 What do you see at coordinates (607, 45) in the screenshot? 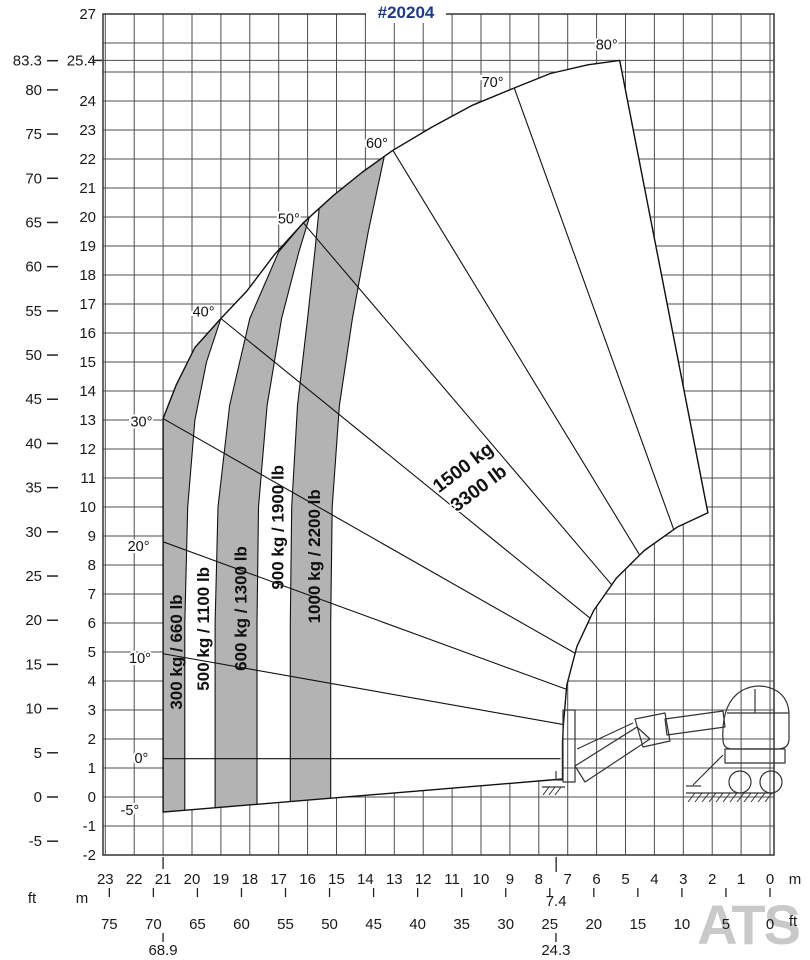
I see `boom-angle-label: 80°` at bounding box center [607, 45].